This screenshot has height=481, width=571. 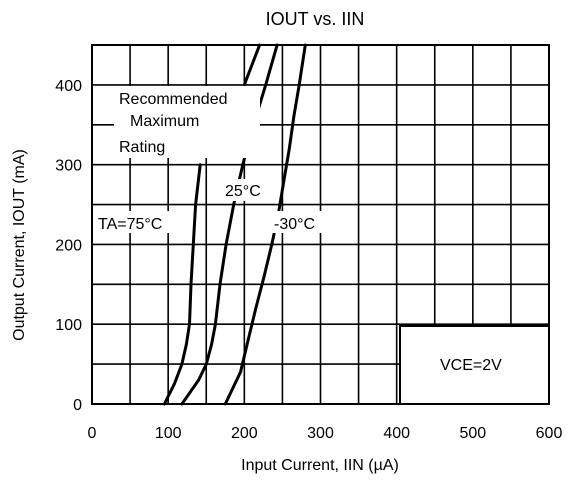 I want to click on x-tick-label: 300, so click(x=320, y=433).